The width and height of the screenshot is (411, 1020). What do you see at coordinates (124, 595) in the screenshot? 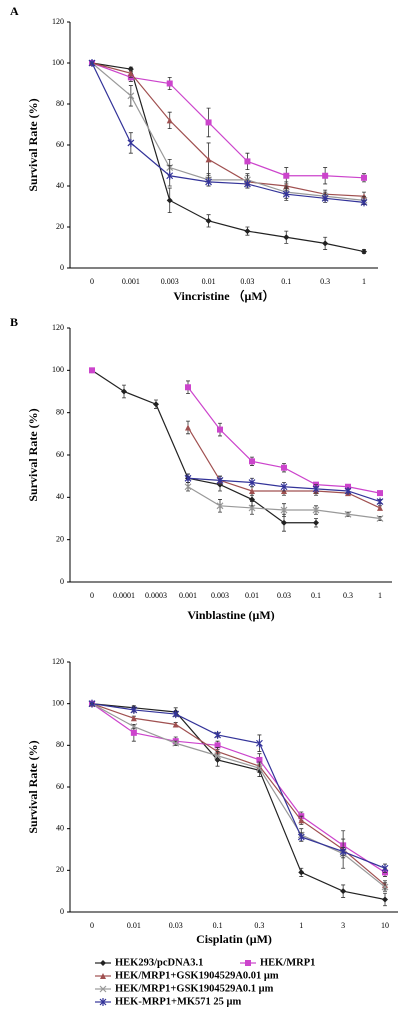
I see `x-tick-label: 0.0001` at bounding box center [124, 595].